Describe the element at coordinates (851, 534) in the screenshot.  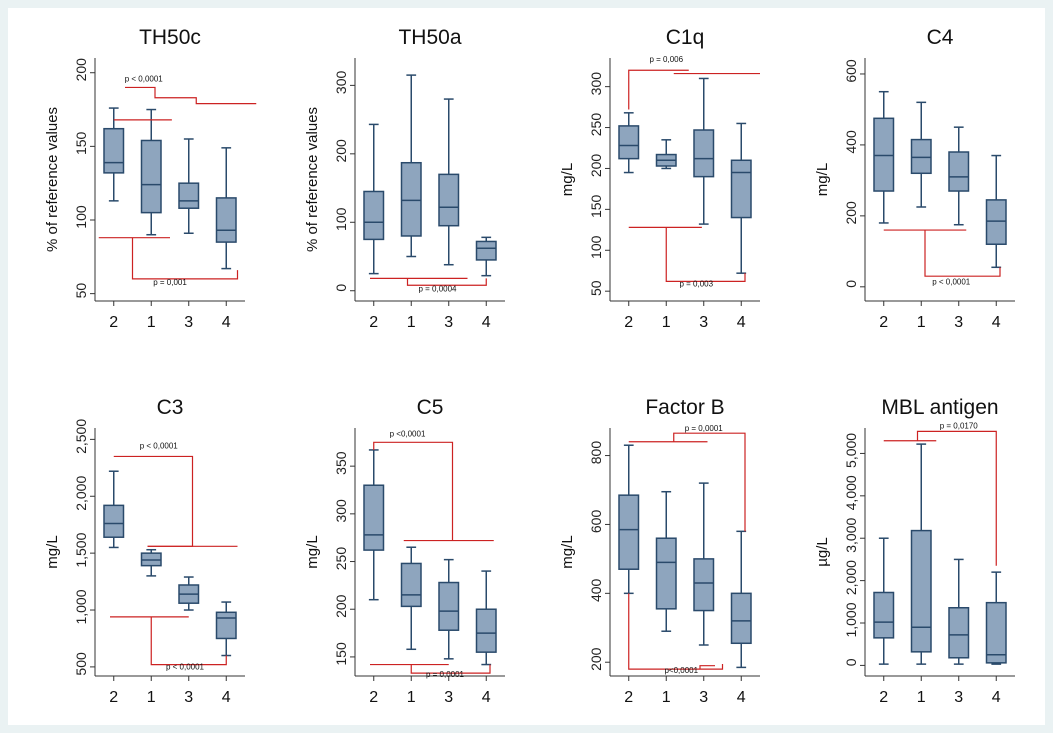
I see `y-tick-label: 3,000` at that location.